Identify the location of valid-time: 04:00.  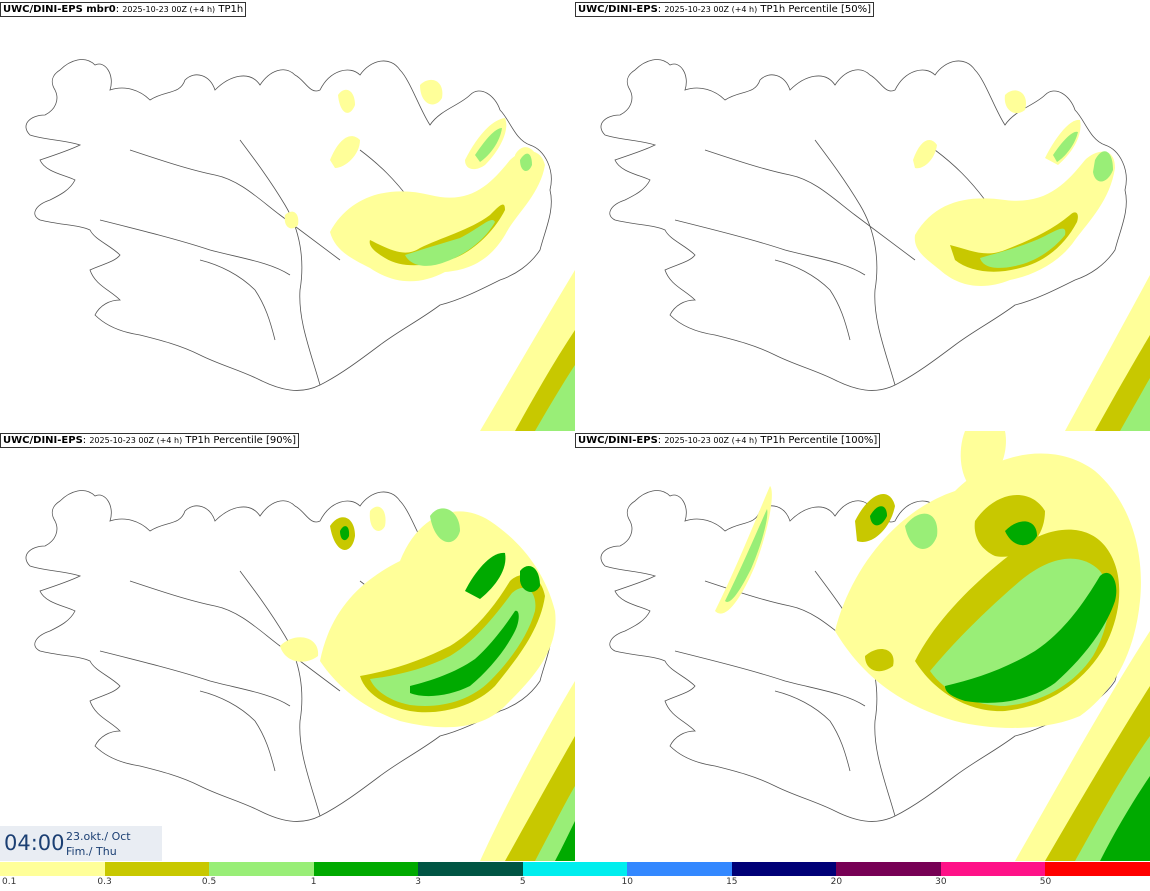
(34, 843).